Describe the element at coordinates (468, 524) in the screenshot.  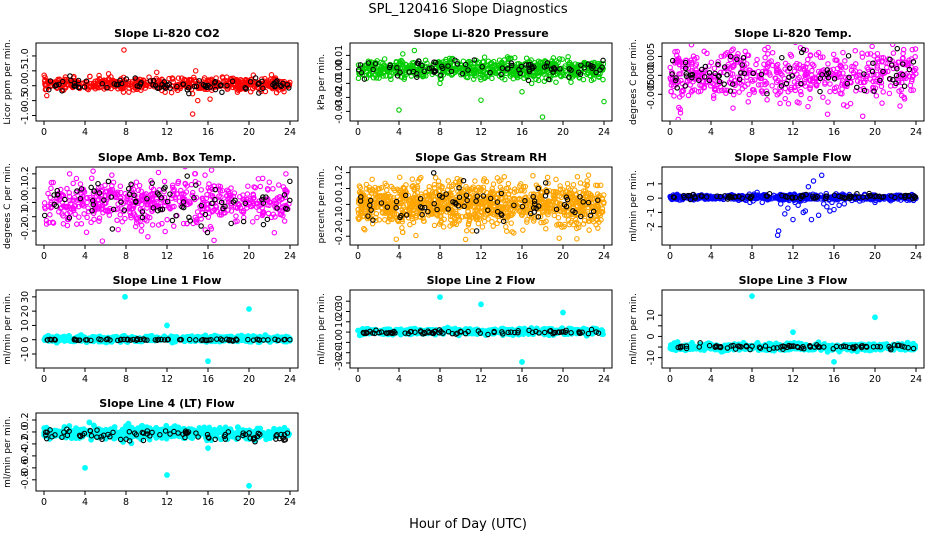
I see `figure-x-axis-label: Hour of Day (UTC)` at that location.